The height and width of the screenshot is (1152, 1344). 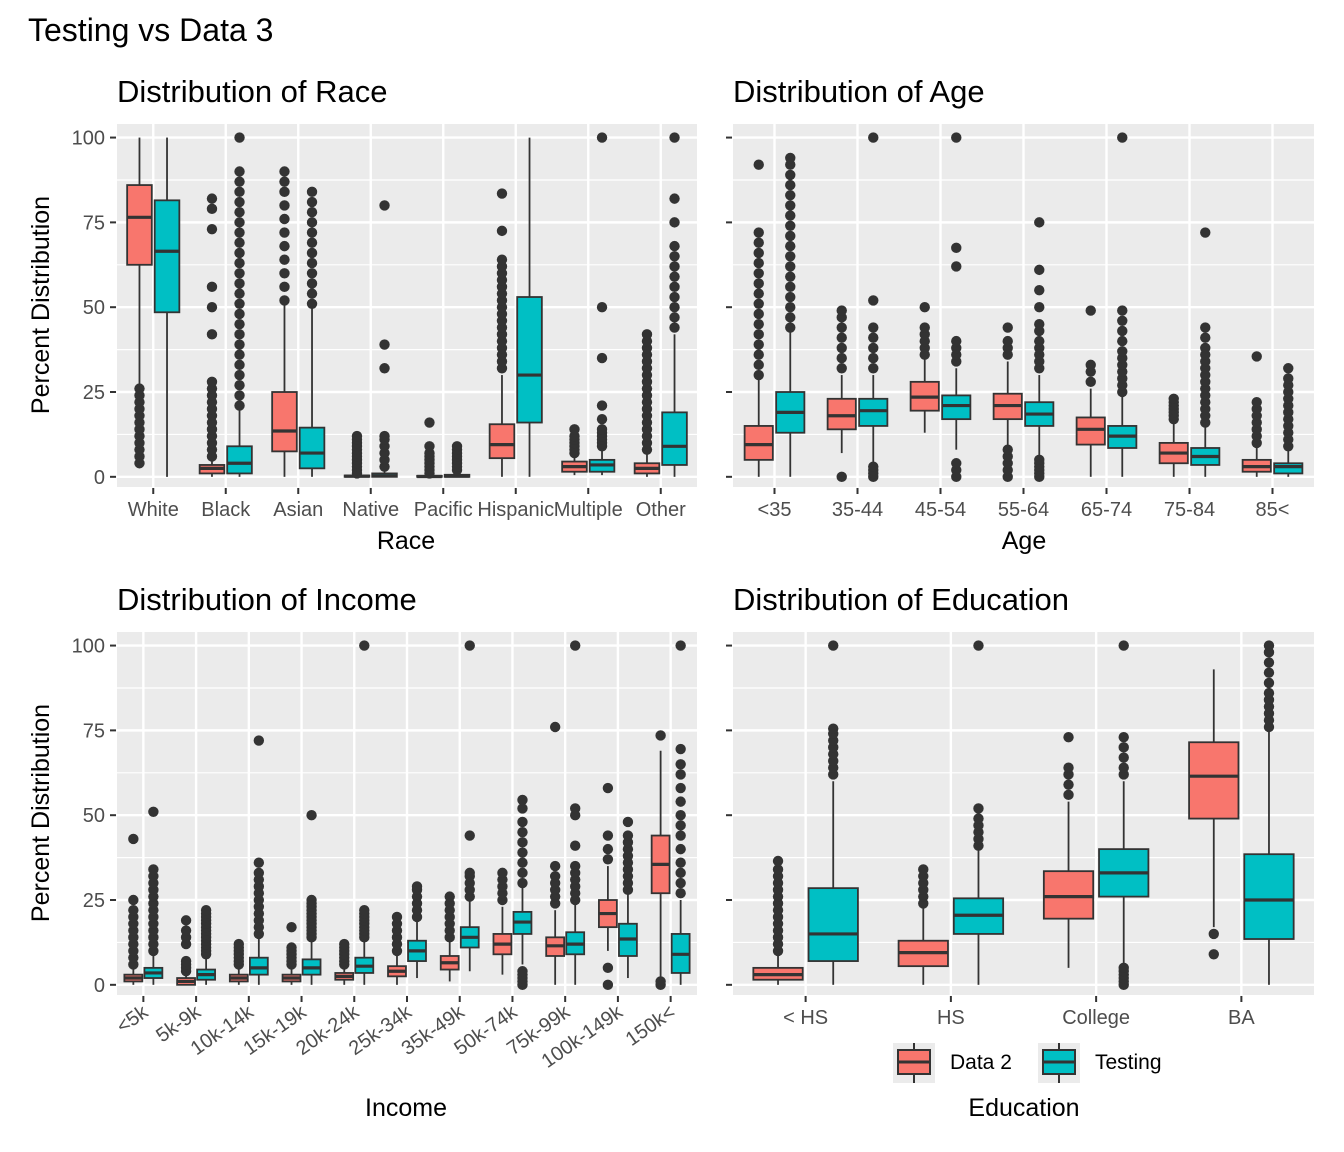 I want to click on x-axis-label: Age, so click(x=1024, y=541).